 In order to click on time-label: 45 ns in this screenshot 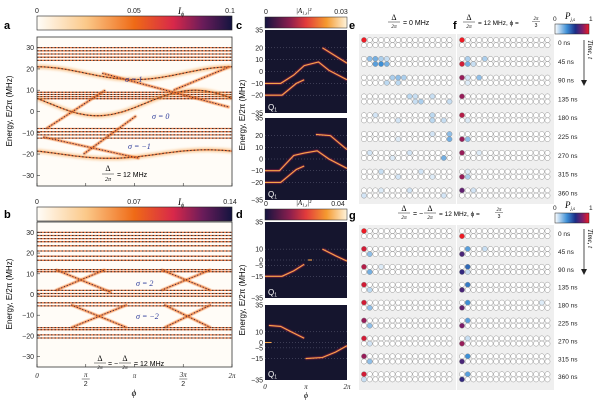, I will do `click(566, 62)`.